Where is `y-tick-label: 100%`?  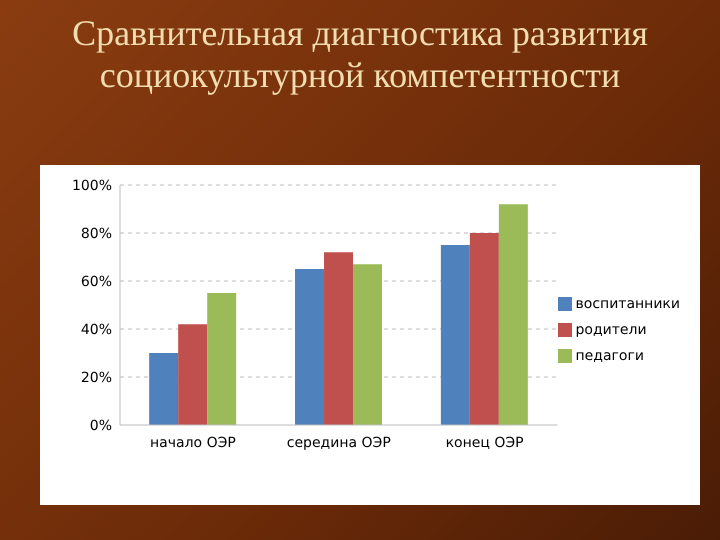
y-tick-label: 100% is located at coordinates (92, 186).